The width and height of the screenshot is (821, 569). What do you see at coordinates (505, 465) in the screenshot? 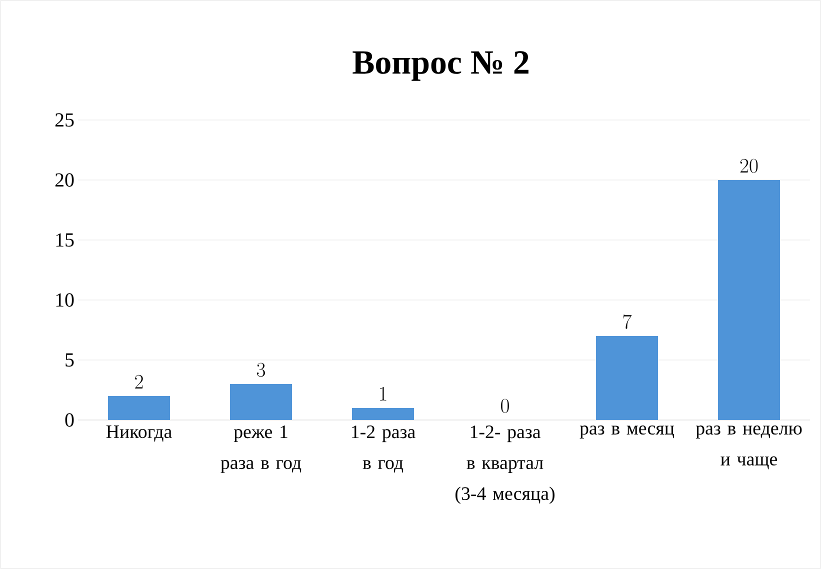
I see `x-tick-label: 1-2- раза в квартал (3-4 месяца)` at bounding box center [505, 465].